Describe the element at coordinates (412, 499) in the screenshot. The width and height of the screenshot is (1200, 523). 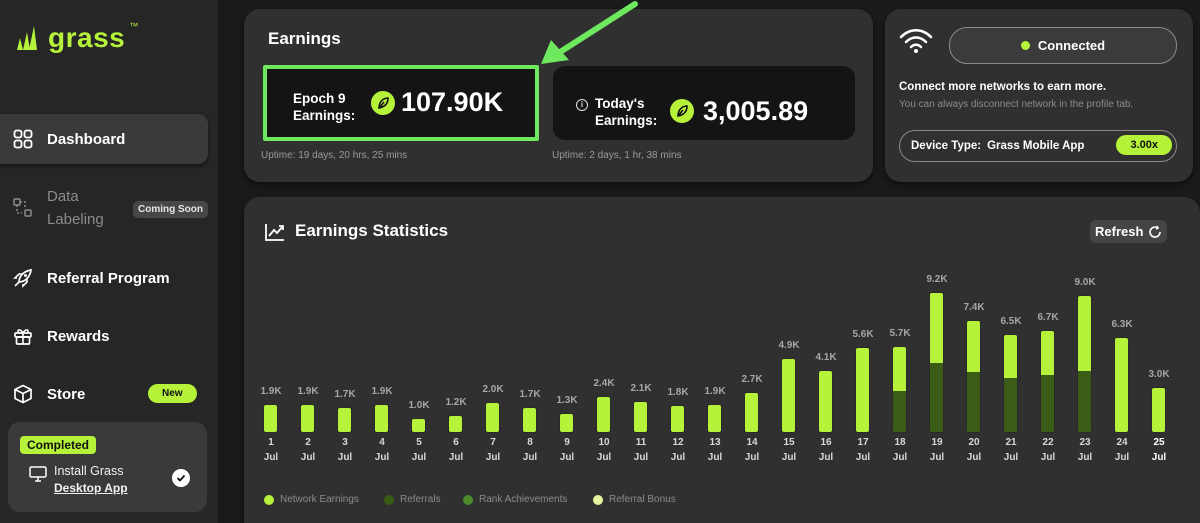
I see `legend-item: Referrals` at that location.